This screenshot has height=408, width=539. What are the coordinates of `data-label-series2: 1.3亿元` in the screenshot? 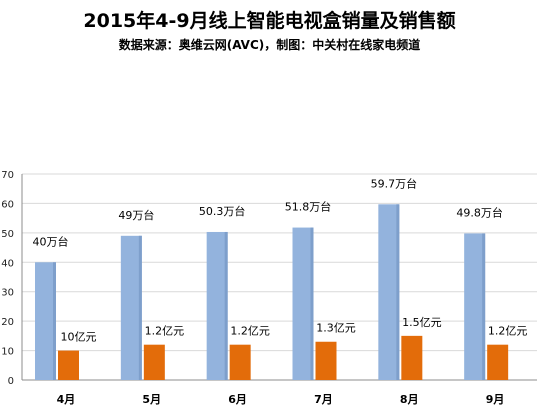 It's located at (336, 328).